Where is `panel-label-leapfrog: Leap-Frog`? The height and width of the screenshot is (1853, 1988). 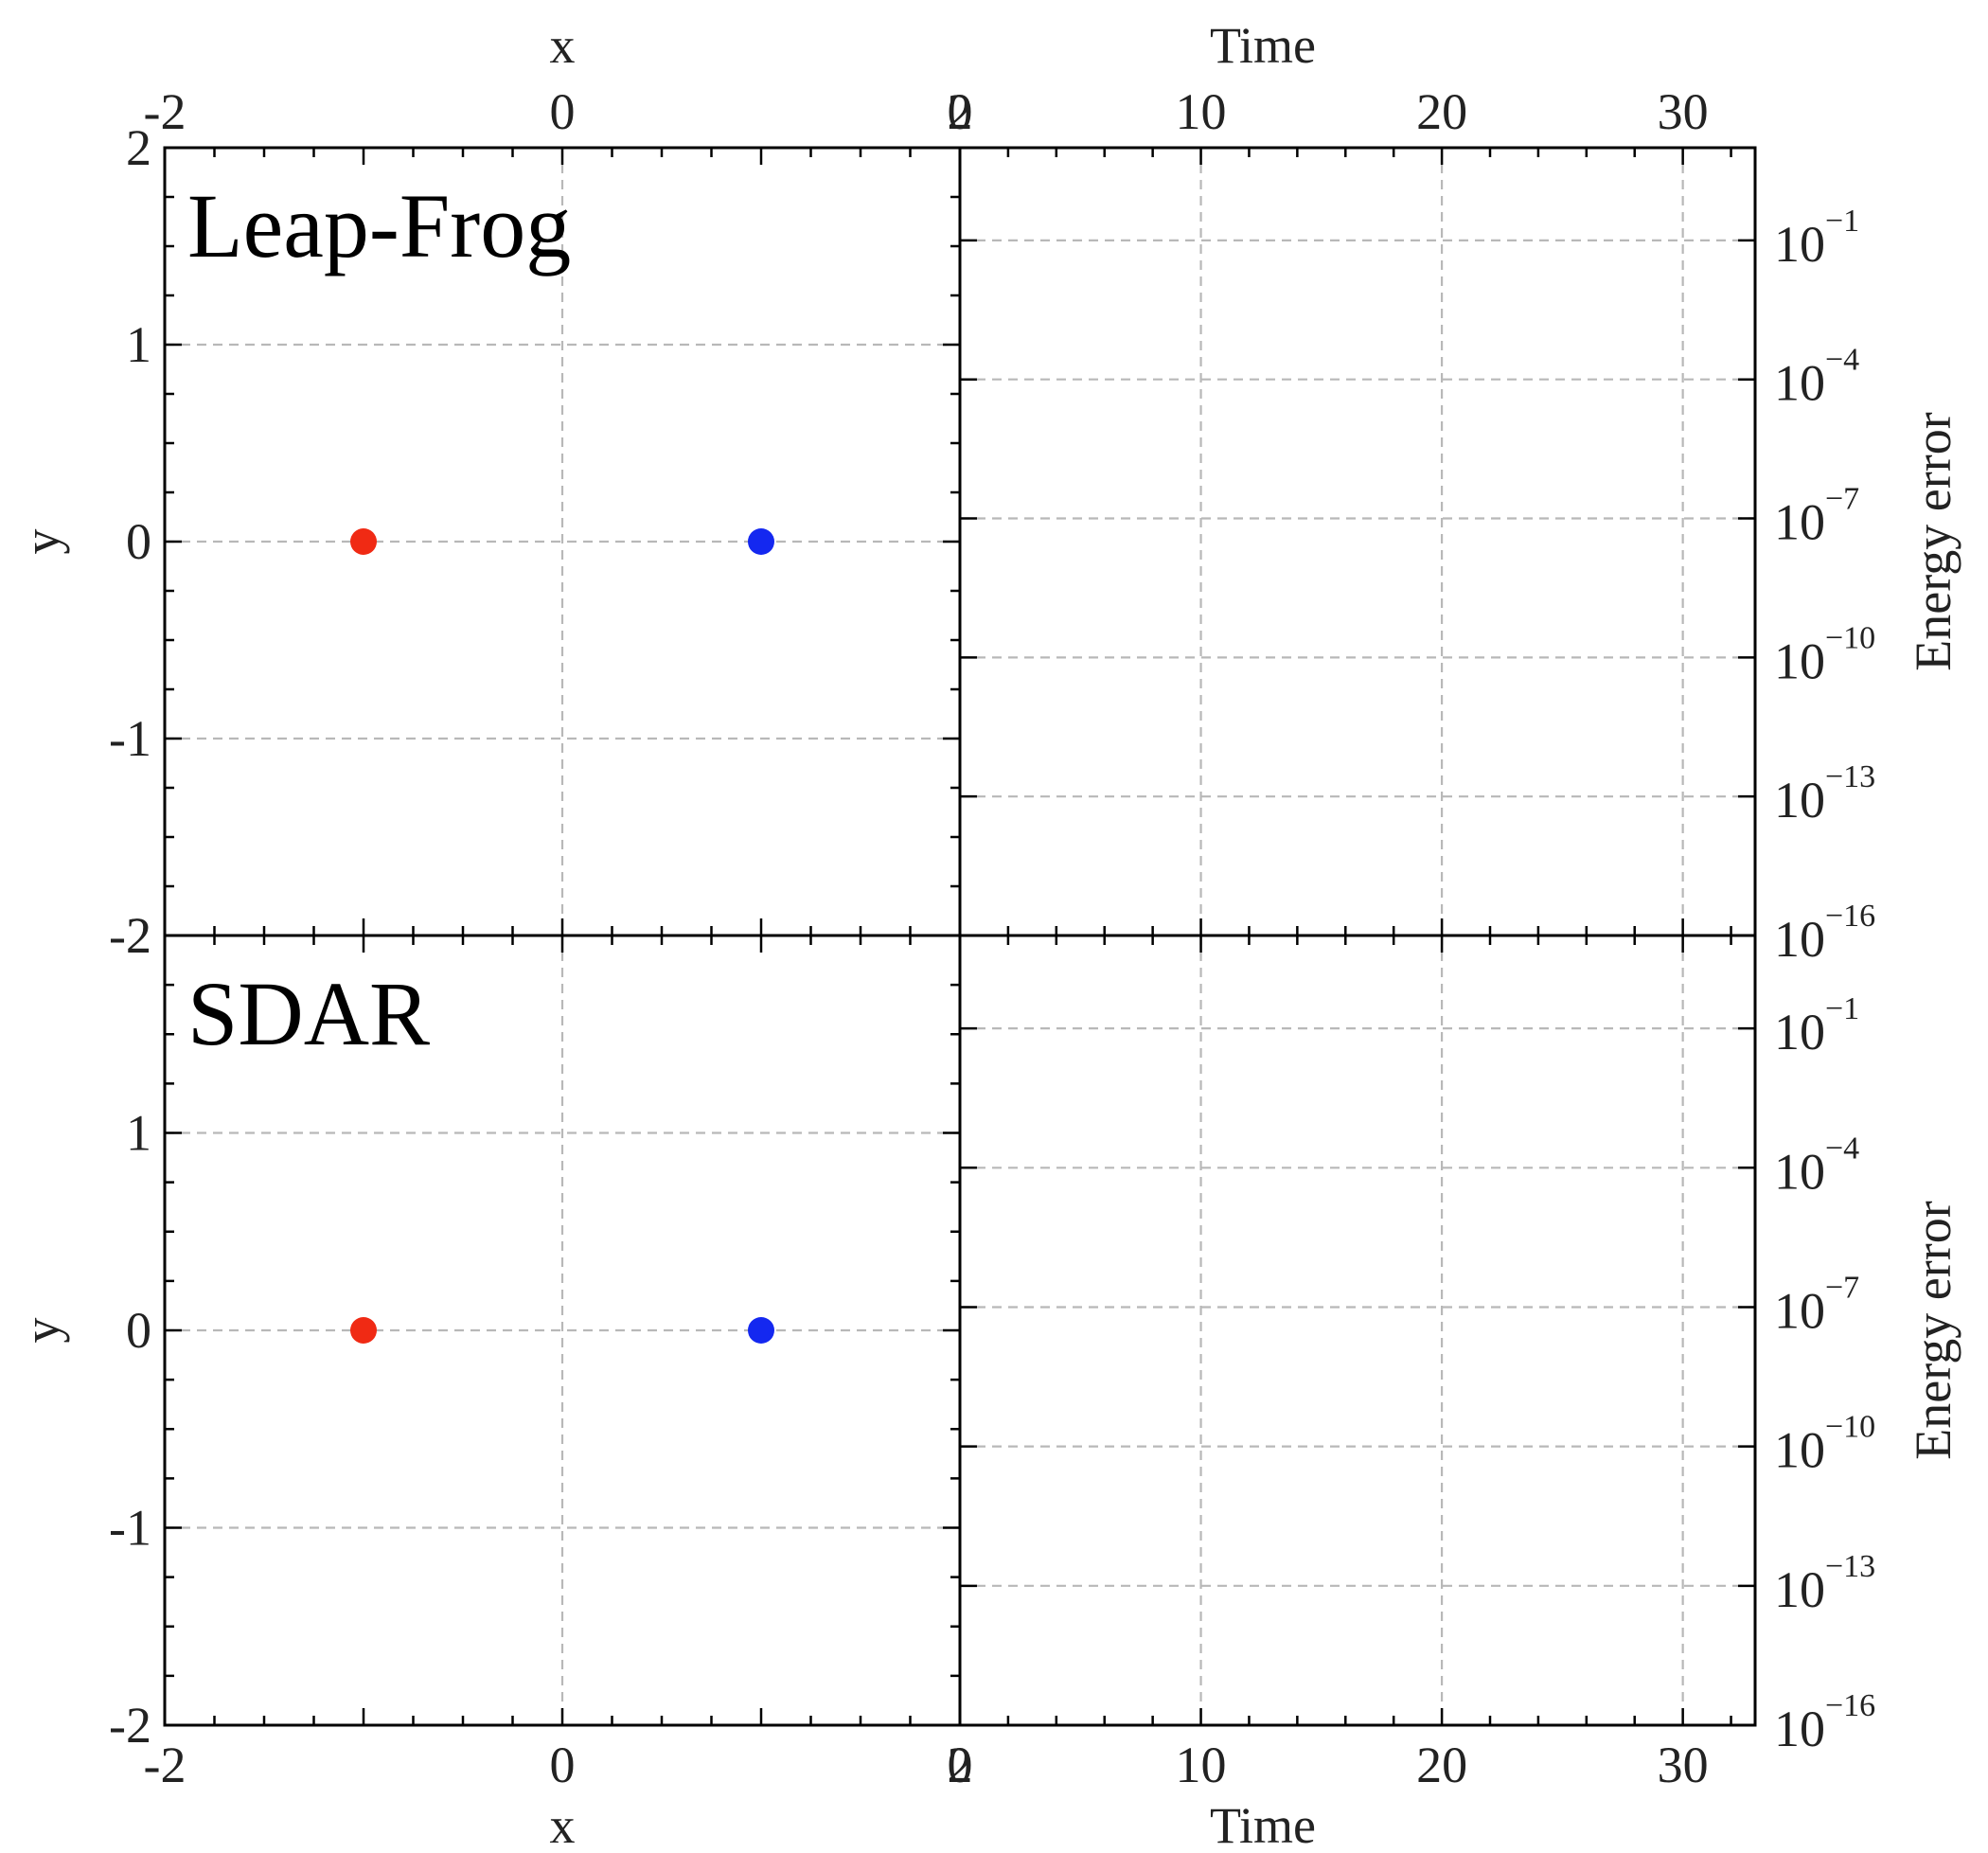 panel-label-leapfrog: Leap-Frog is located at coordinates (379, 225).